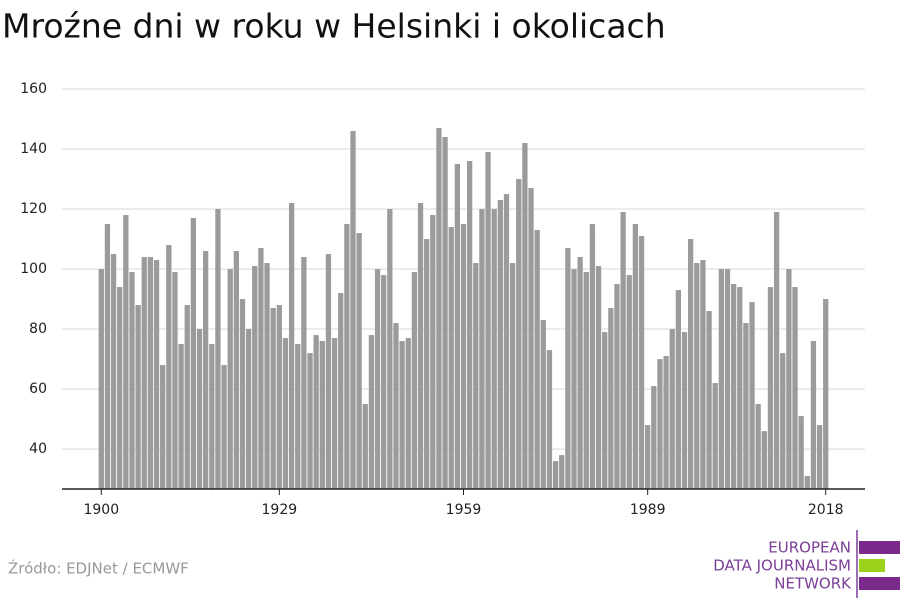  What do you see at coordinates (101, 510) in the screenshot?
I see `x-tick-label: 1900` at bounding box center [101, 510].